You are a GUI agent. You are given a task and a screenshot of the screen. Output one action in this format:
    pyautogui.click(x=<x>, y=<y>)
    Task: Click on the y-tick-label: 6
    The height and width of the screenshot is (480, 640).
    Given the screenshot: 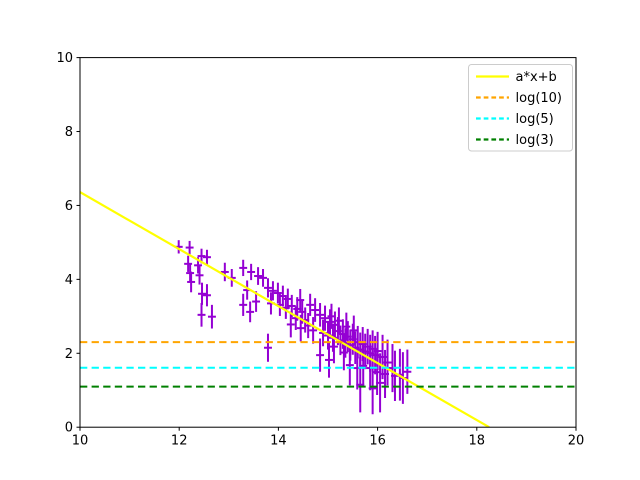 What is the action you would take?
    pyautogui.click(x=69, y=206)
    